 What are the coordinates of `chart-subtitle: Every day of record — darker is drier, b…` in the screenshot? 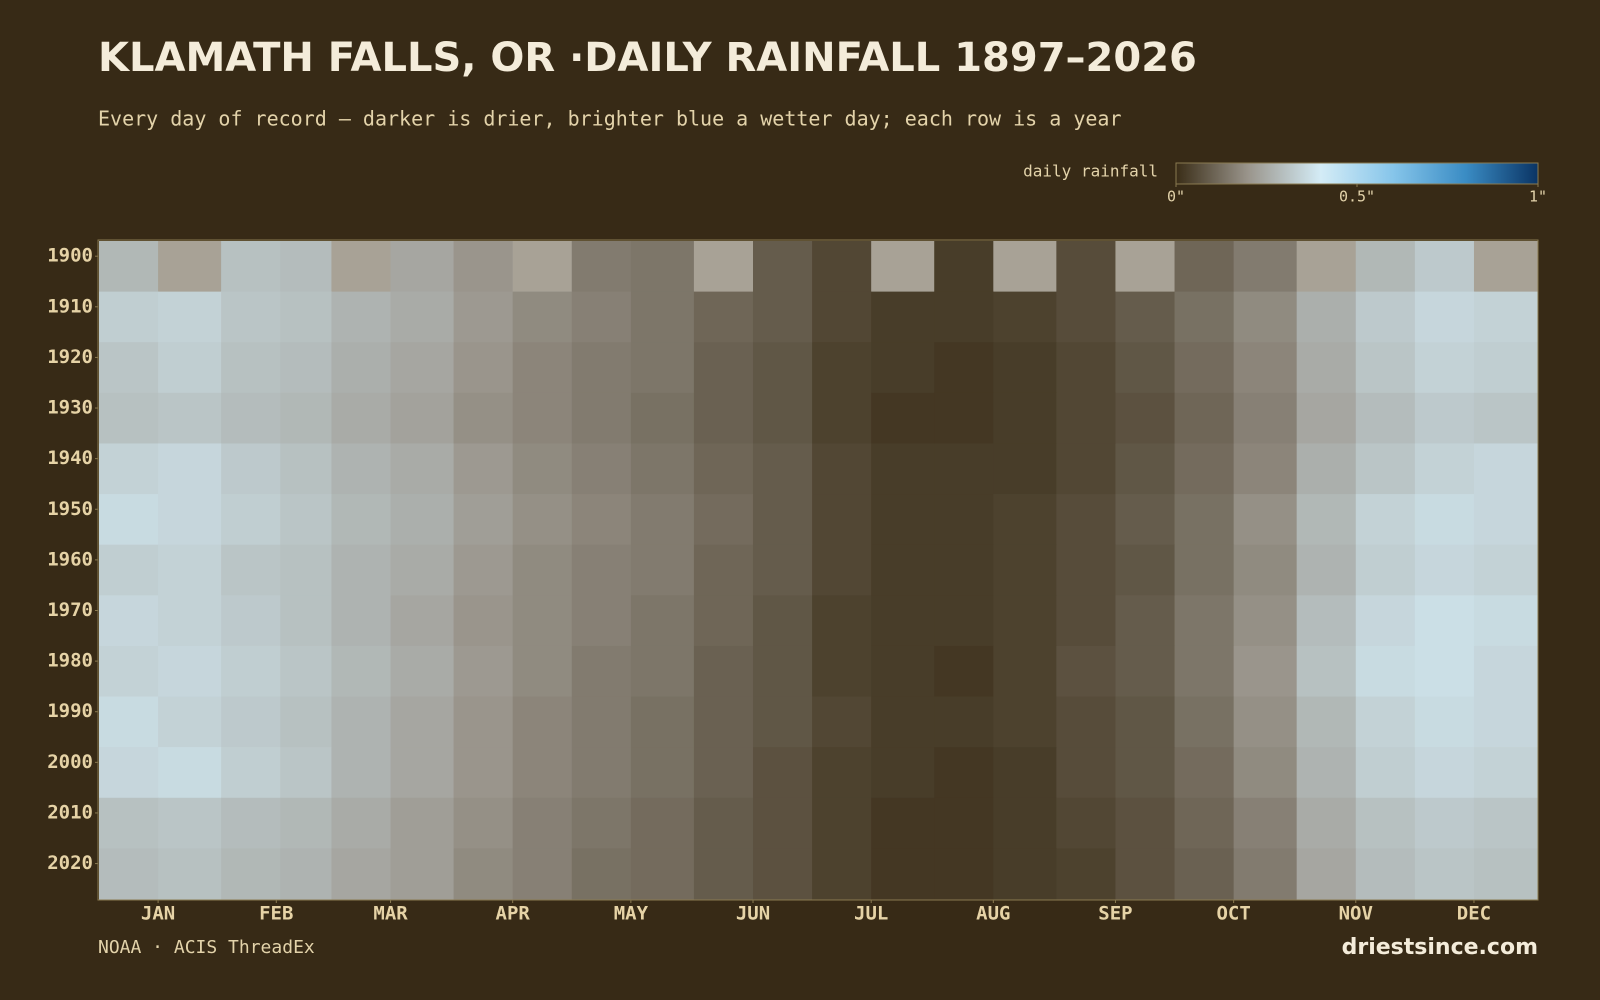 It's located at (610, 119).